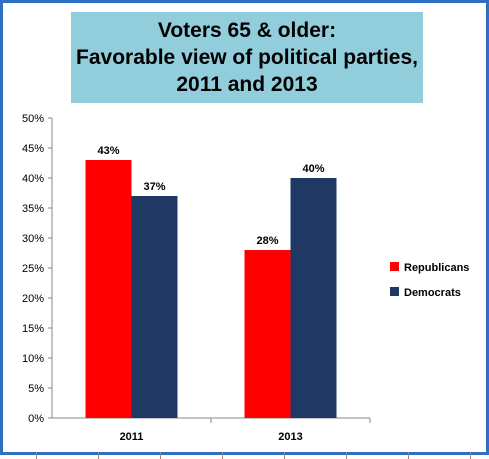 The width and height of the screenshot is (489, 459). I want to click on y-tick-label: 40%, so click(33, 179).